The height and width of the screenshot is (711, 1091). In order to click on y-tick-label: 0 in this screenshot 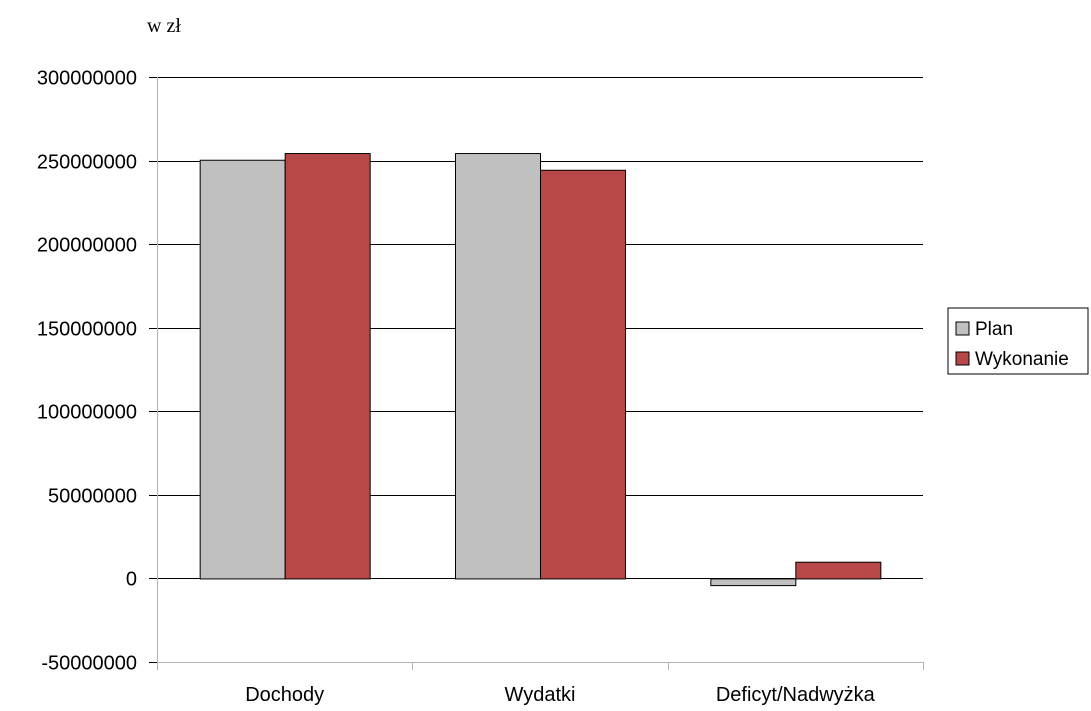, I will do `click(131, 580)`.